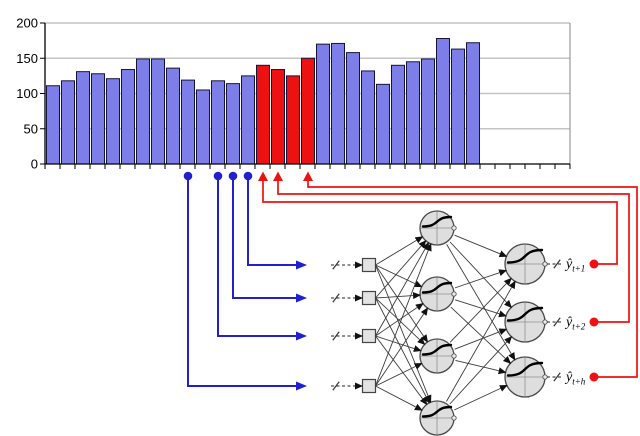  I want to click on y-axis-tick-label: 100, so click(27, 93).